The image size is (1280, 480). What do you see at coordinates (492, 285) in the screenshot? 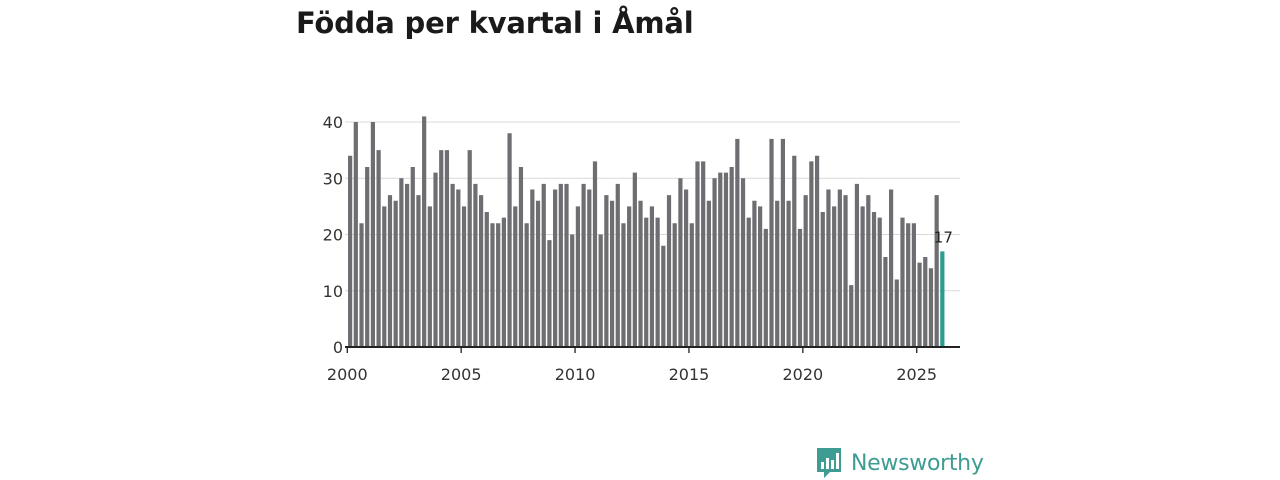
I see `bar-2006-q2` at bounding box center [492, 285].